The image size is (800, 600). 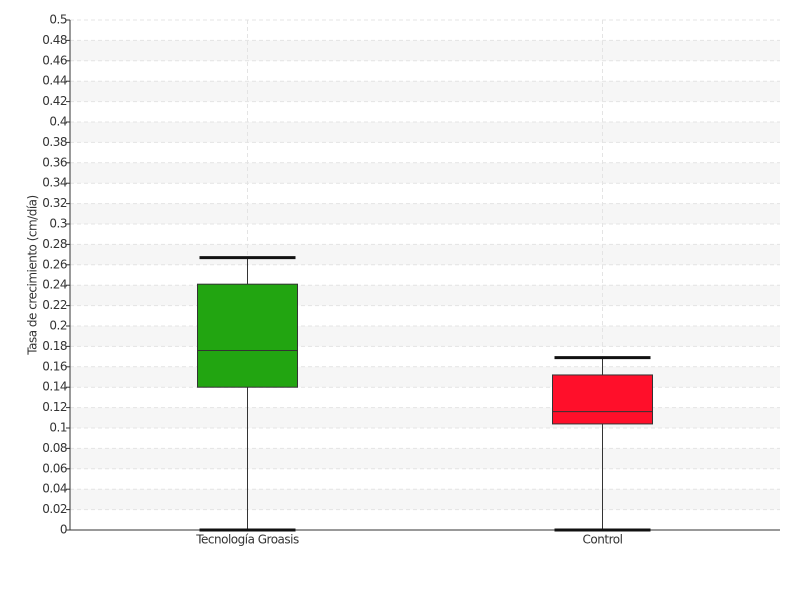 What do you see at coordinates (54, 264) in the screenshot?
I see `y-tick-label: 0.26` at bounding box center [54, 264].